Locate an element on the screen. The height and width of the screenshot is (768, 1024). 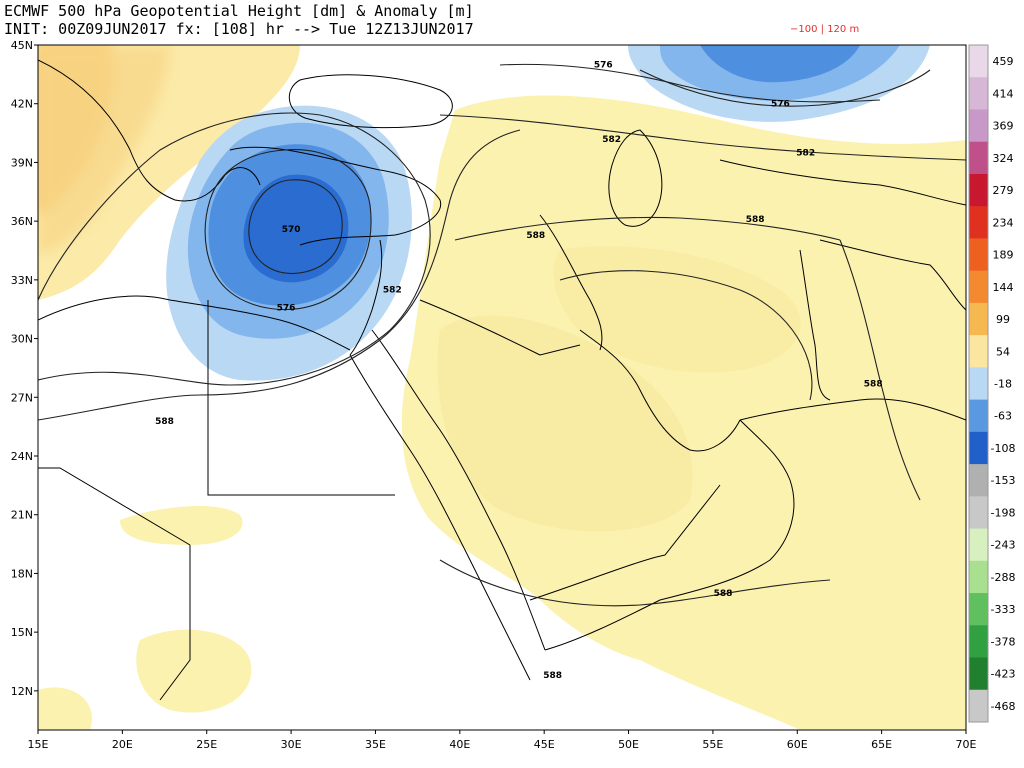
colorbar-label: 414 is located at coordinates (1003, 93).